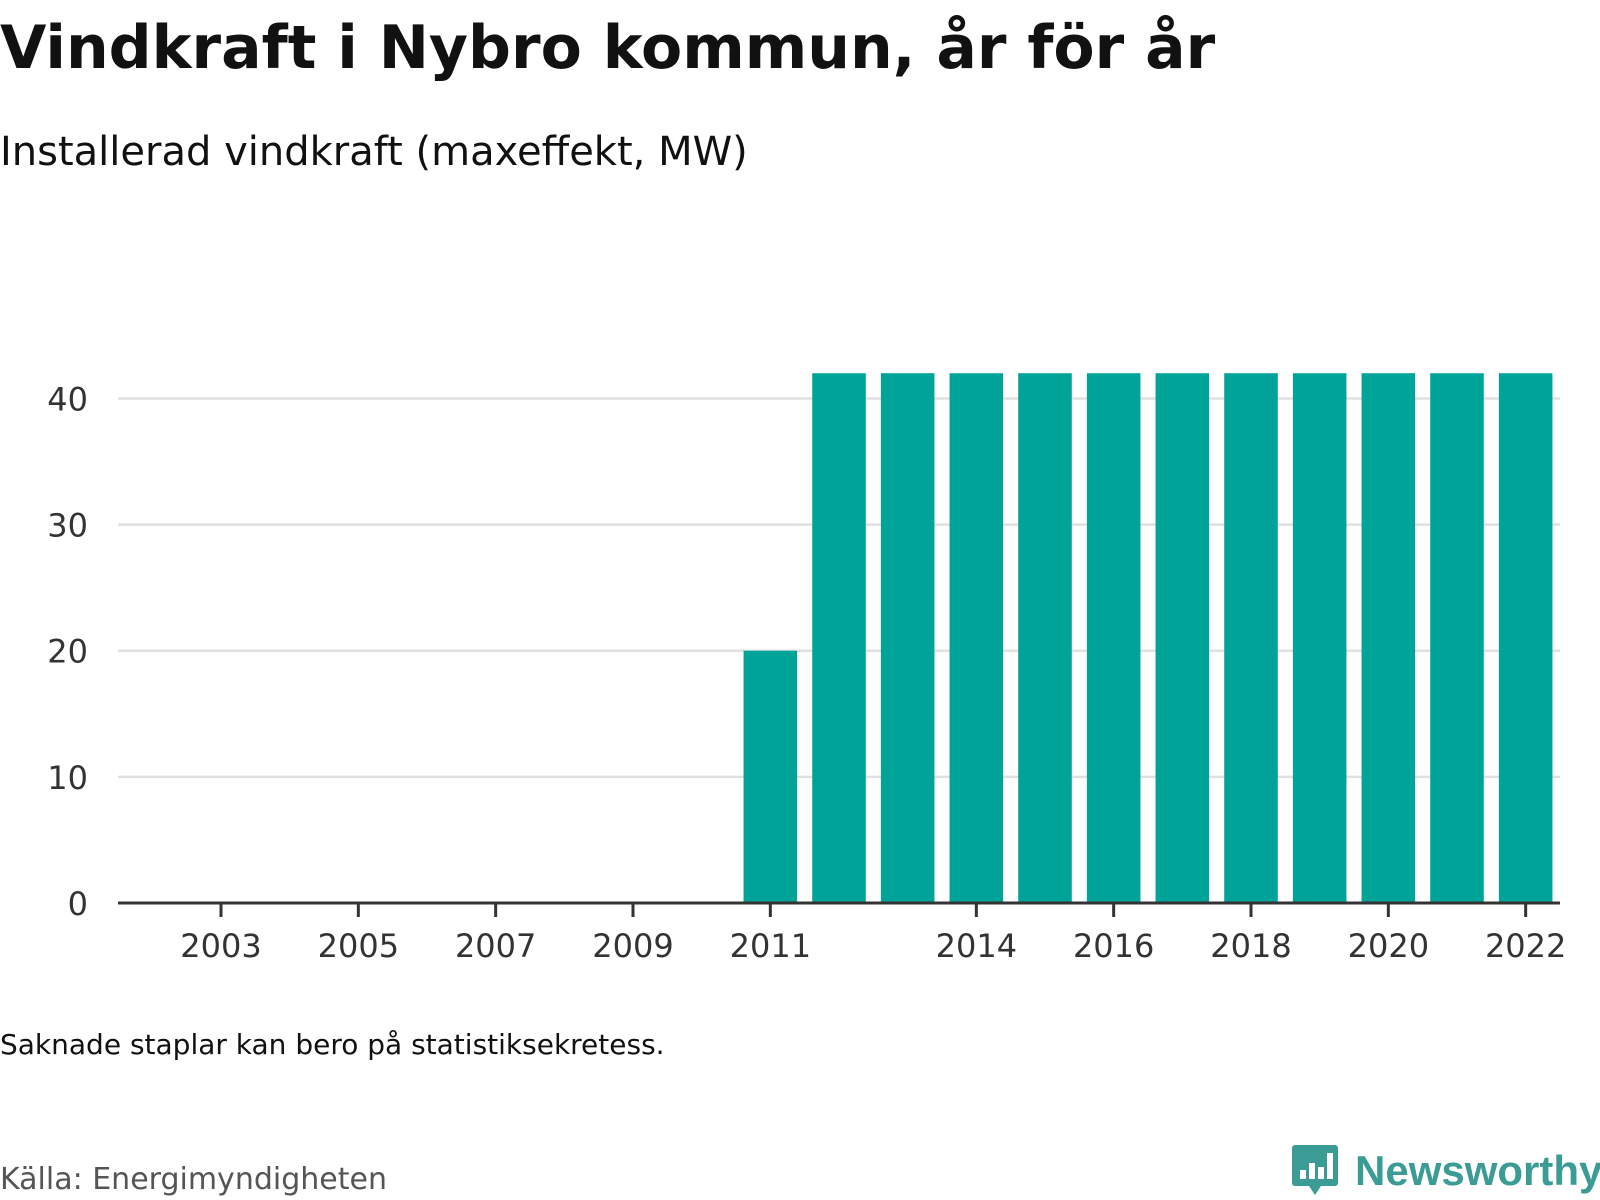 The width and height of the screenshot is (1600, 1200). Describe the element at coordinates (1388, 946) in the screenshot. I see `x-tick-label-2020: 2020` at that location.